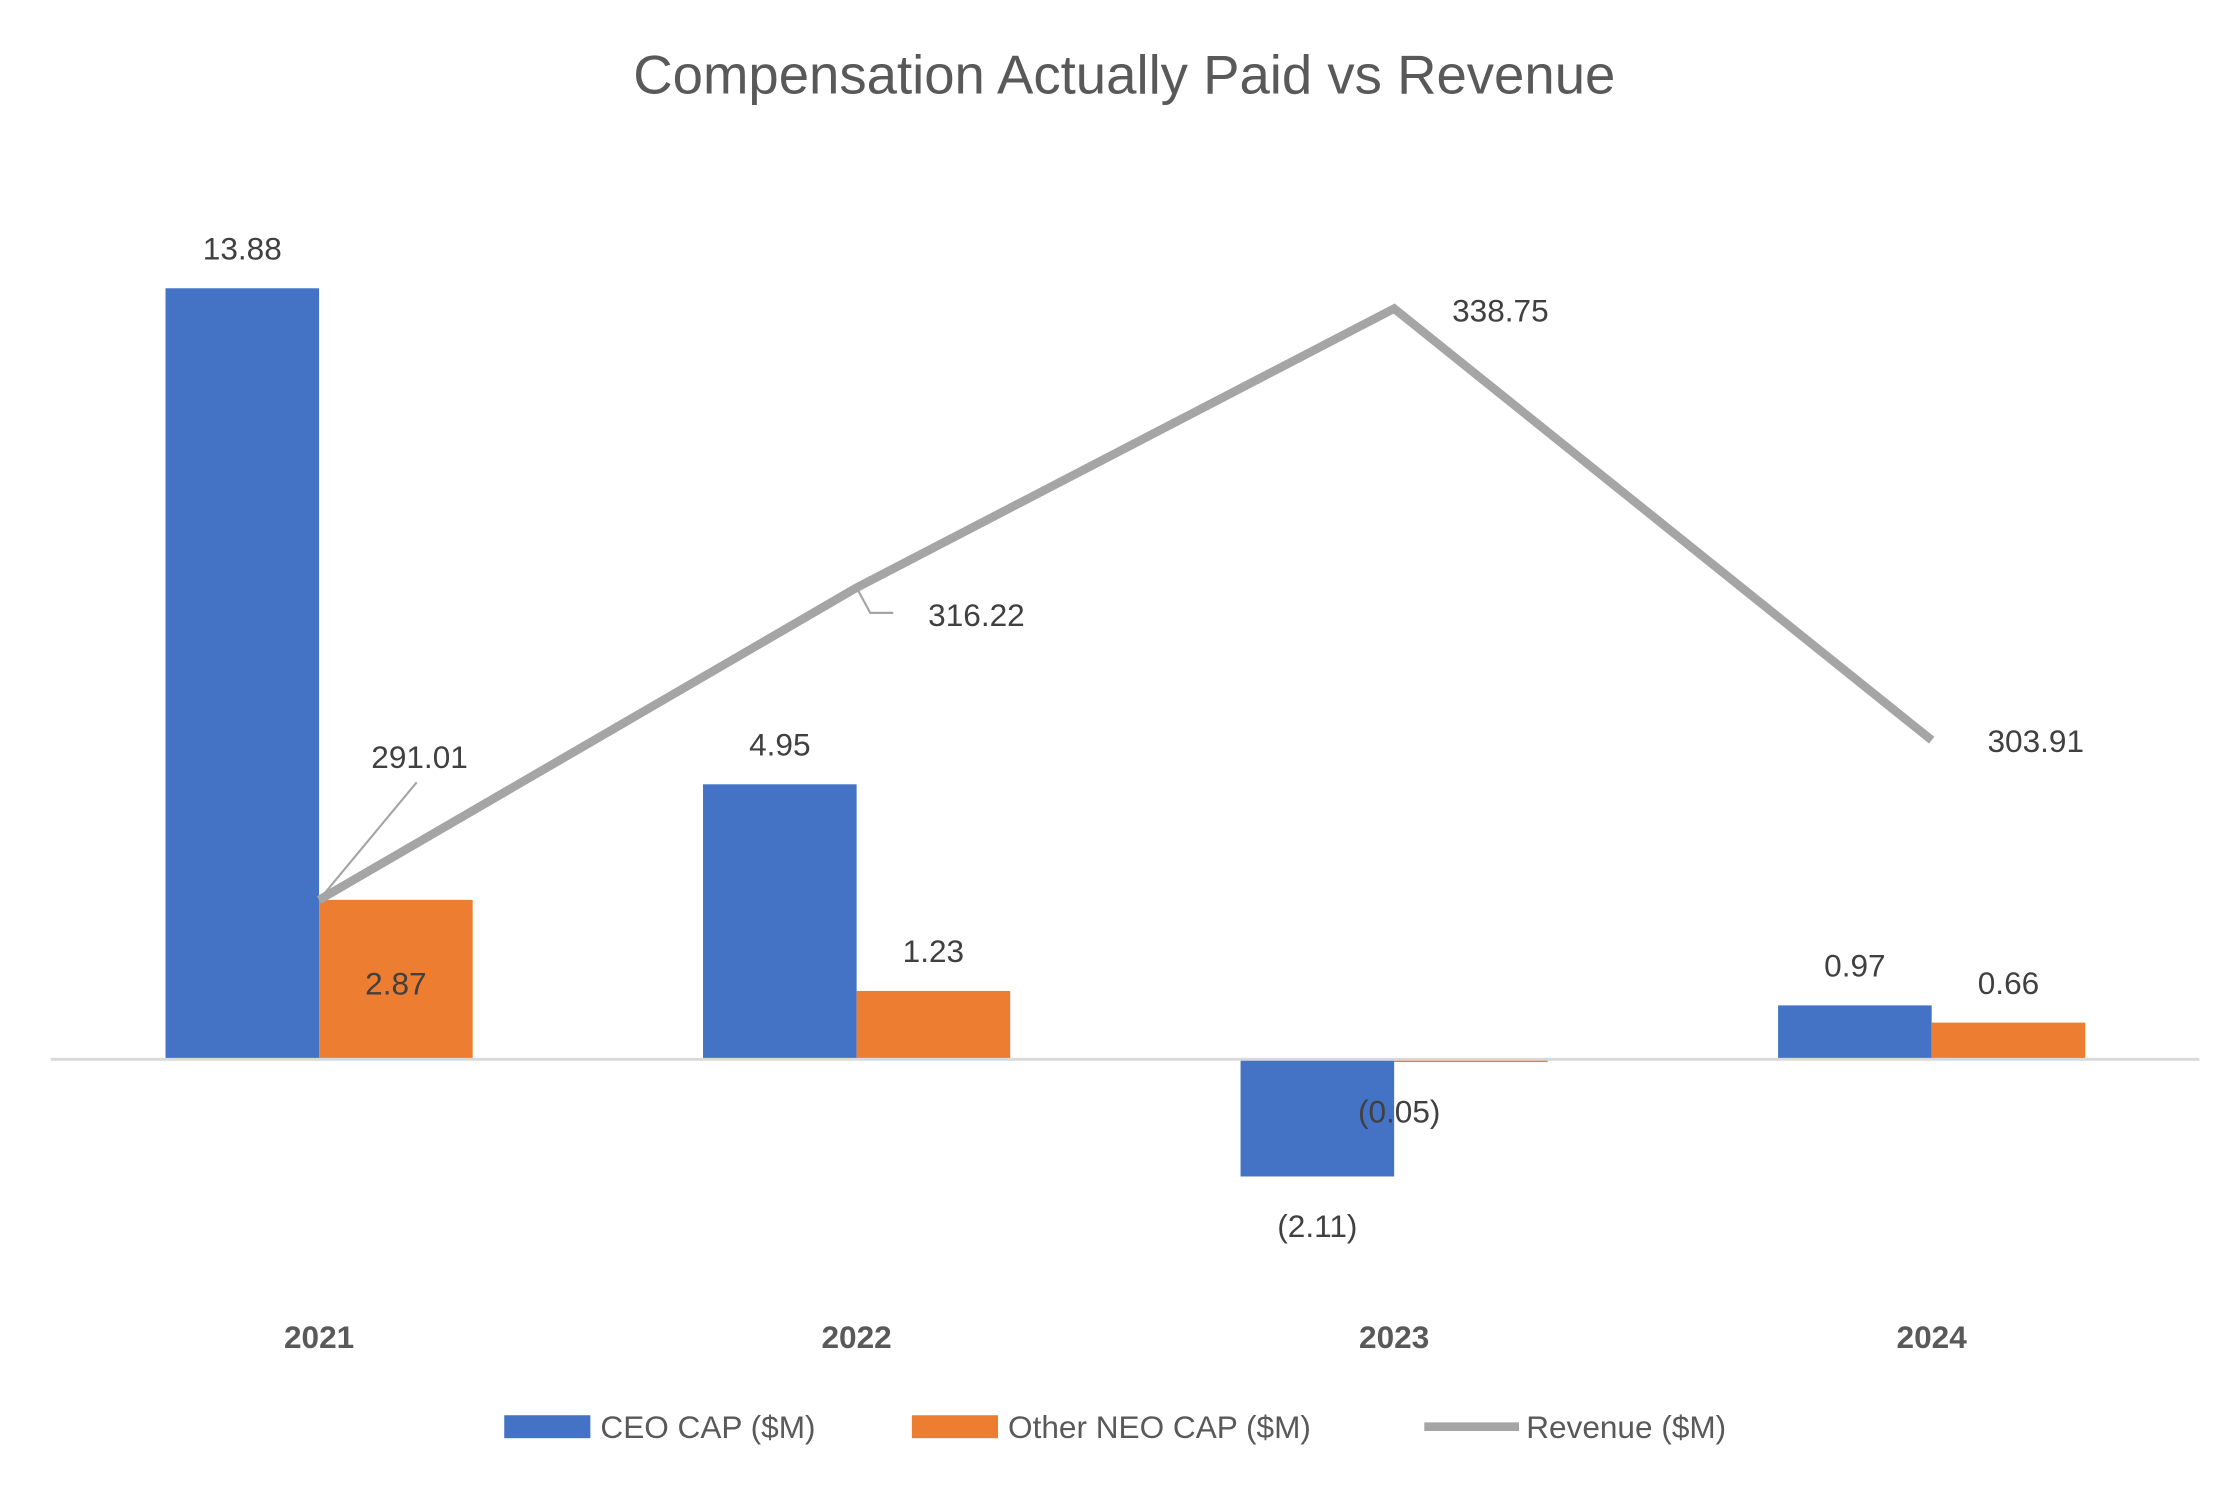 The image size is (2240, 1487). I want to click on bar-neo-2022, so click(933, 1025).